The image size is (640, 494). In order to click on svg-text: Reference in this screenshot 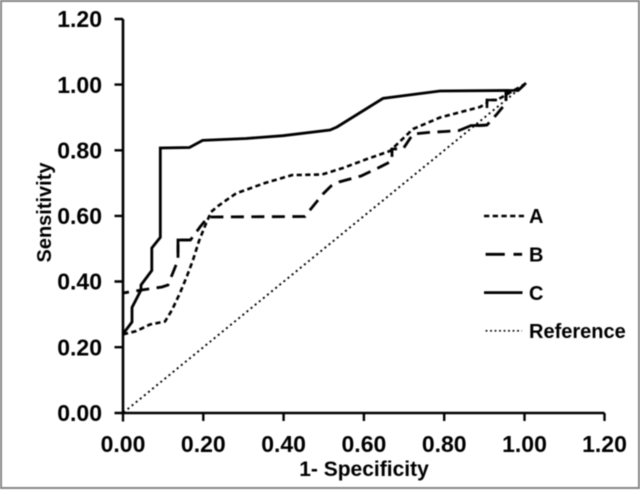, I will do `click(577, 332)`.